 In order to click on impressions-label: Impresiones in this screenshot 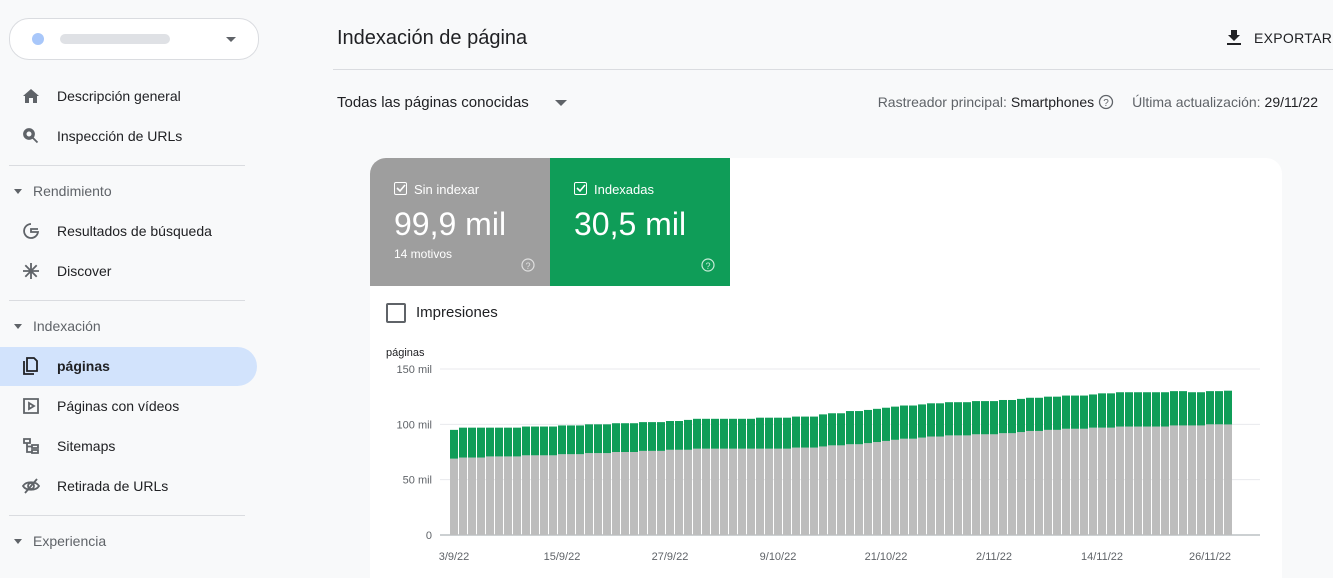, I will do `click(457, 312)`.